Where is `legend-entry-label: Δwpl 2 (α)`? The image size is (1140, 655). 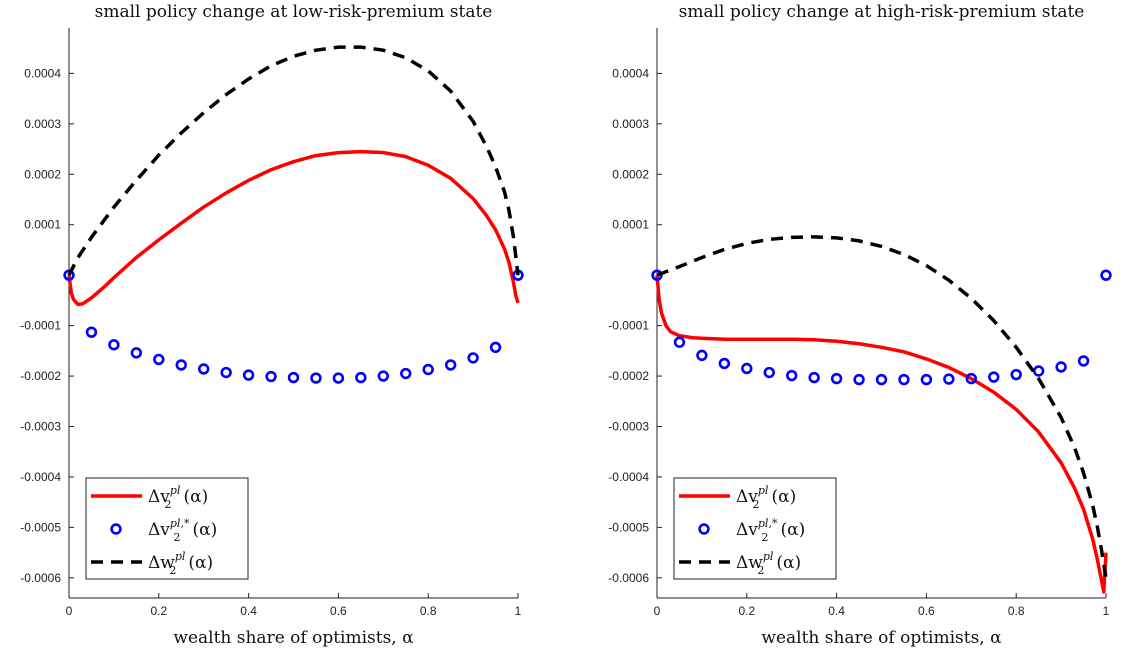
legend-entry-label: Δwpl 2 (α) is located at coordinates (768, 563).